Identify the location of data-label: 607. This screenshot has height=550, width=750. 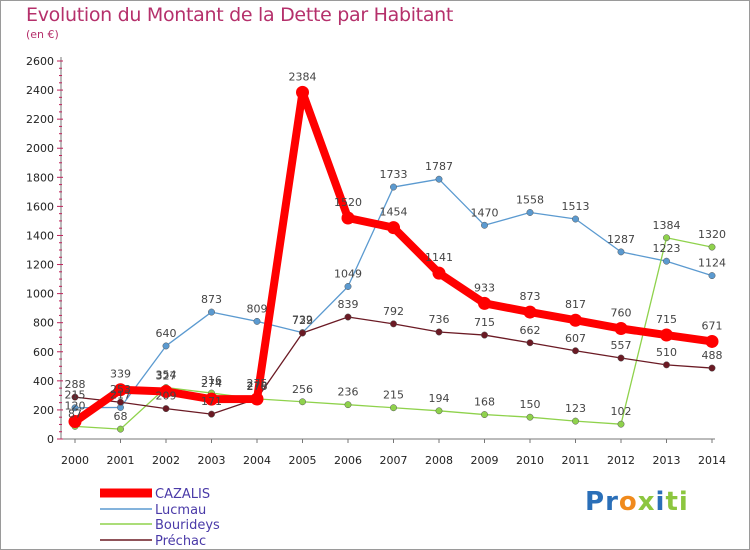
(575, 338).